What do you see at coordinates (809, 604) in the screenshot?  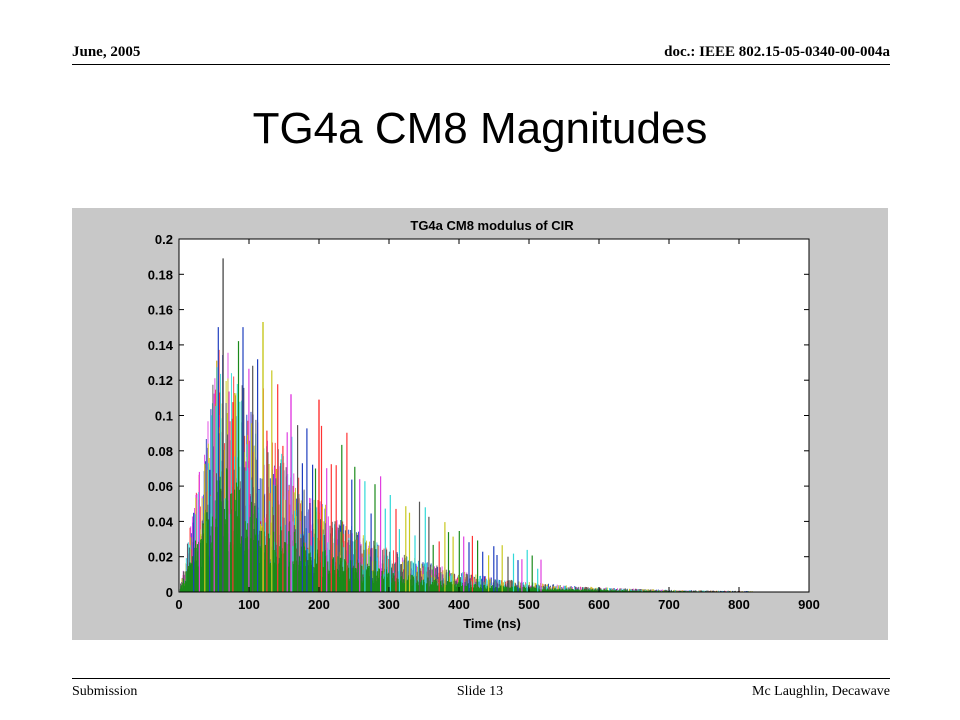 I see `x-tick-label: 900` at bounding box center [809, 604].